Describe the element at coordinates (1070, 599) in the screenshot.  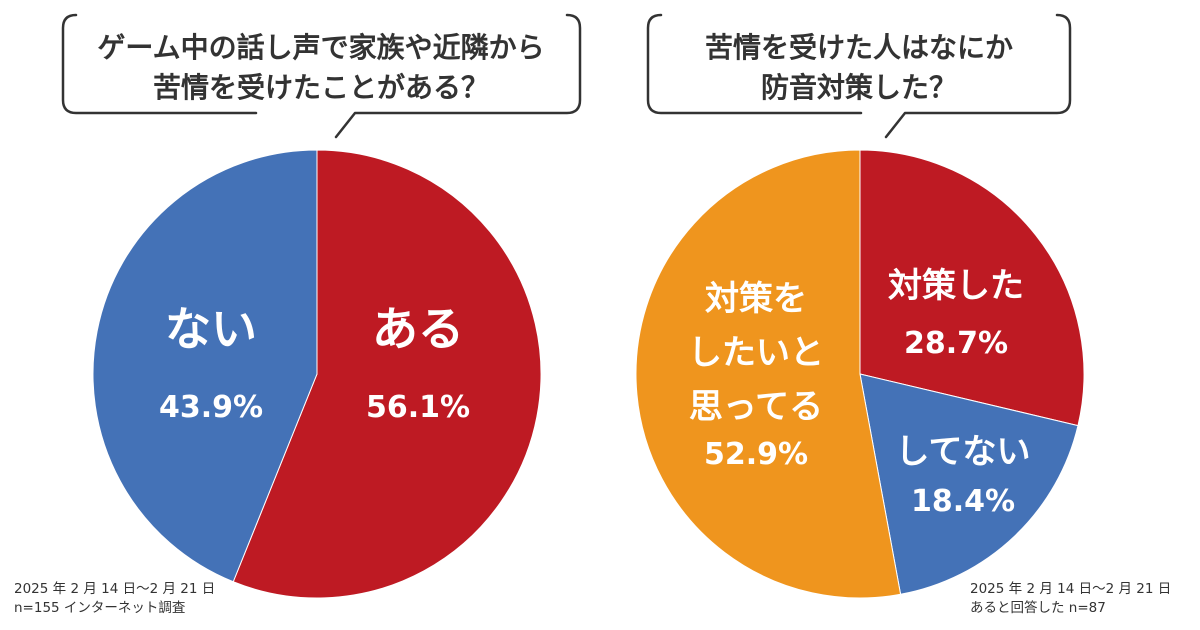
I see `right-survey-note: 2025 年 2 月 14 日〜2 月 21 日 あると回答した n=87` at that location.